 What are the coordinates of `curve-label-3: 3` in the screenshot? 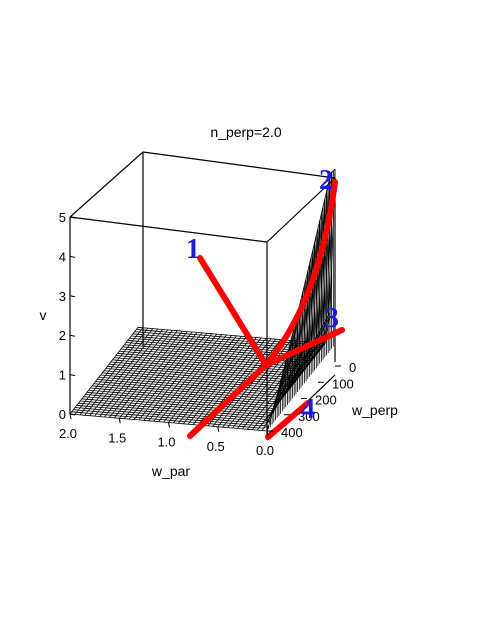 It's located at (332, 318).